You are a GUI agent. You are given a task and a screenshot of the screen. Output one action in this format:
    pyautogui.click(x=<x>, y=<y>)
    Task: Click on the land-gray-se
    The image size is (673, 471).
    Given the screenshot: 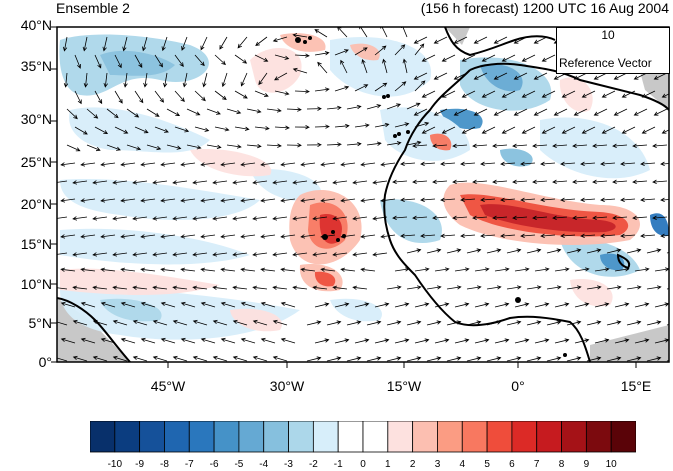 What is the action you would take?
    pyautogui.click(x=629, y=343)
    